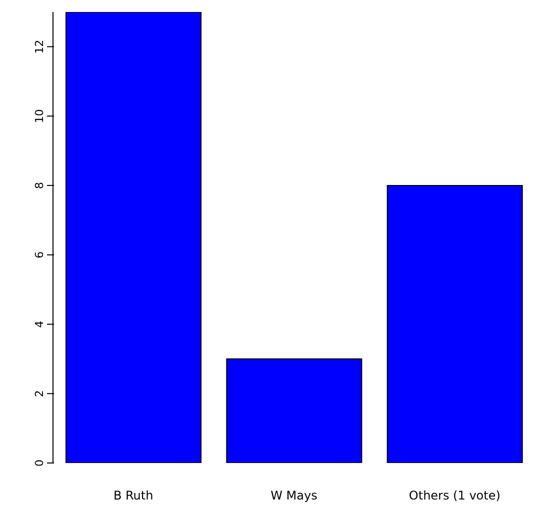 This screenshot has width=535, height=514. What do you see at coordinates (39, 116) in the screenshot?
I see `y-tick-label: 10` at bounding box center [39, 116].